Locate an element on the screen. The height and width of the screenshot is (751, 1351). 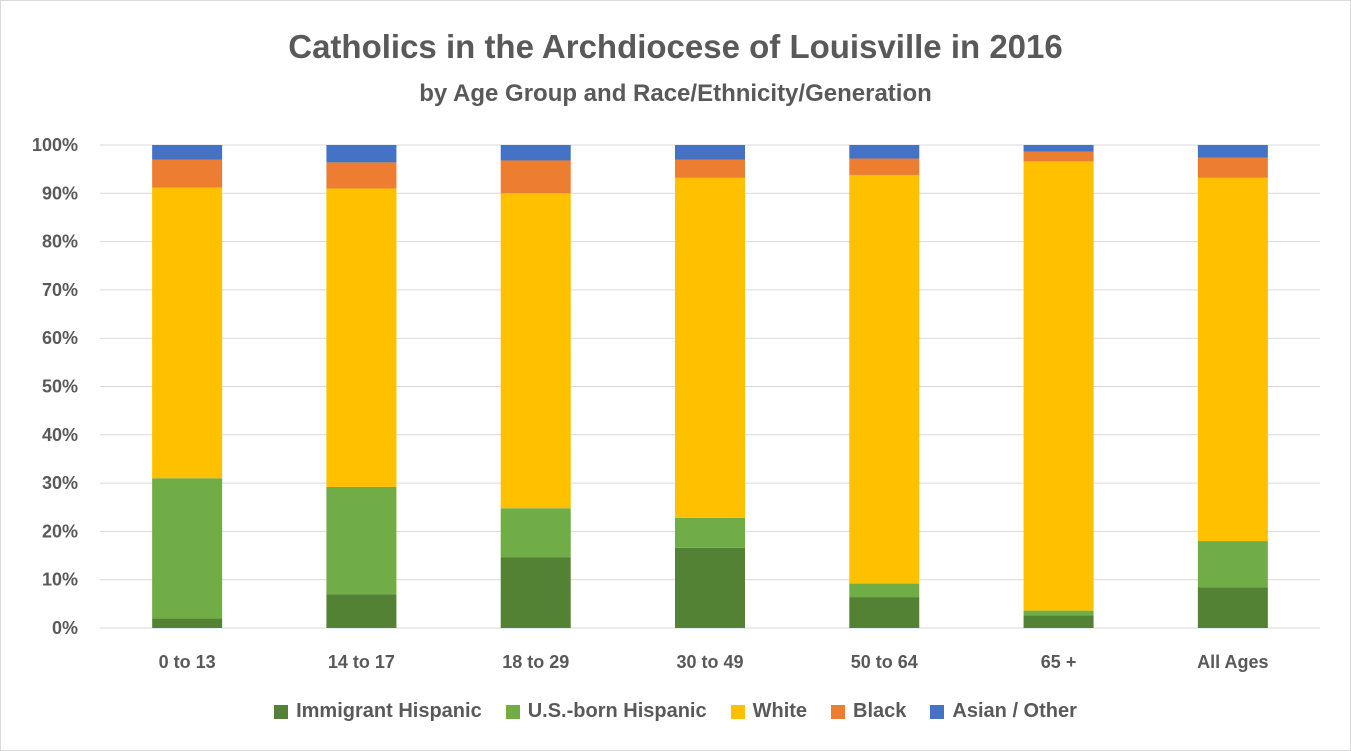
y-tick-label: 40% is located at coordinates (60, 435).